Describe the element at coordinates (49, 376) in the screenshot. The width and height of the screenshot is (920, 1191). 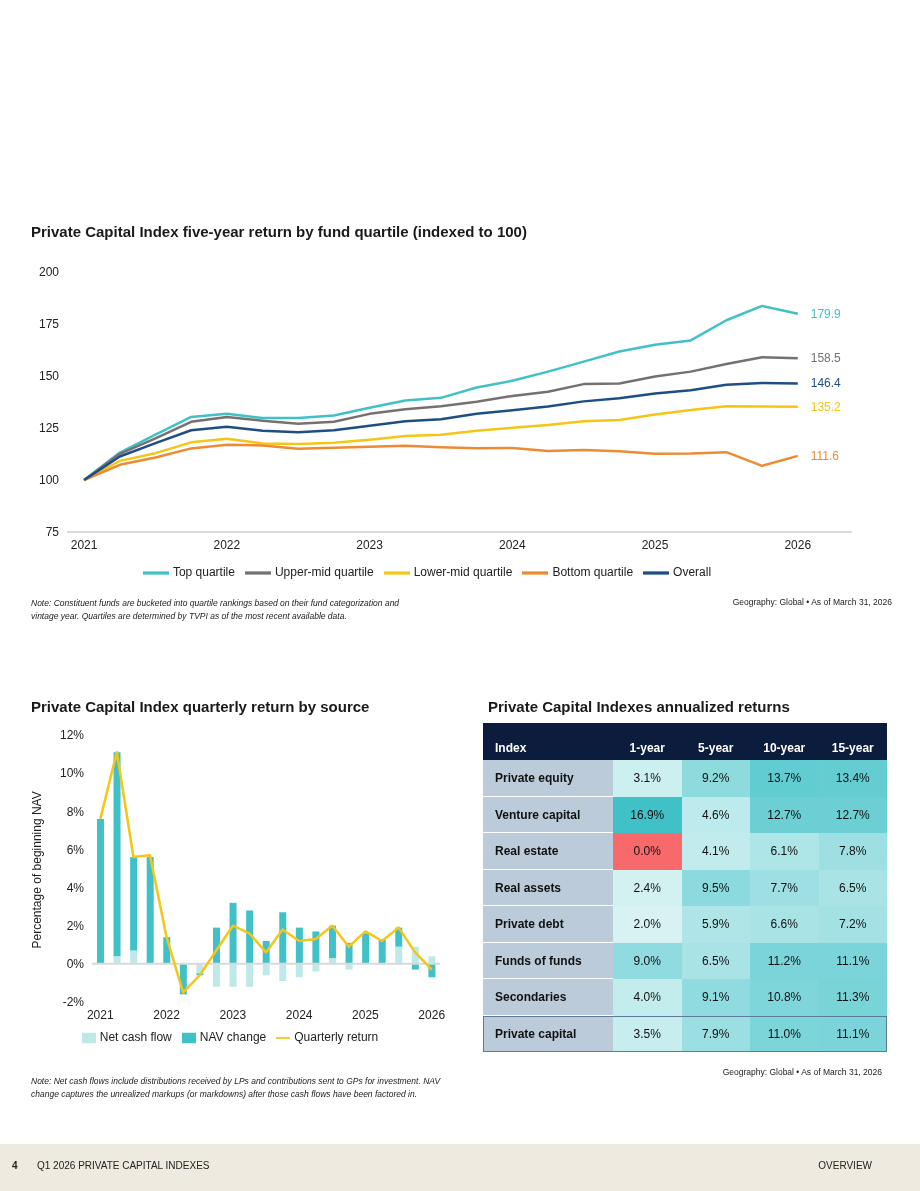
I see `y-tick-label: 150` at that location.